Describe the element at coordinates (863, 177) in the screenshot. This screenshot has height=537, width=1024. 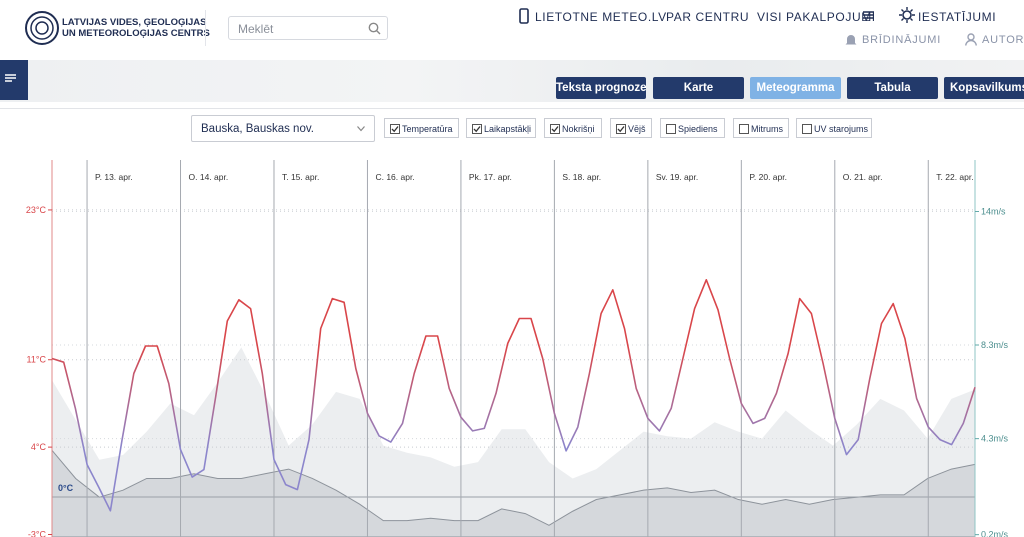
I see `day-label: O. 21. apr.` at that location.